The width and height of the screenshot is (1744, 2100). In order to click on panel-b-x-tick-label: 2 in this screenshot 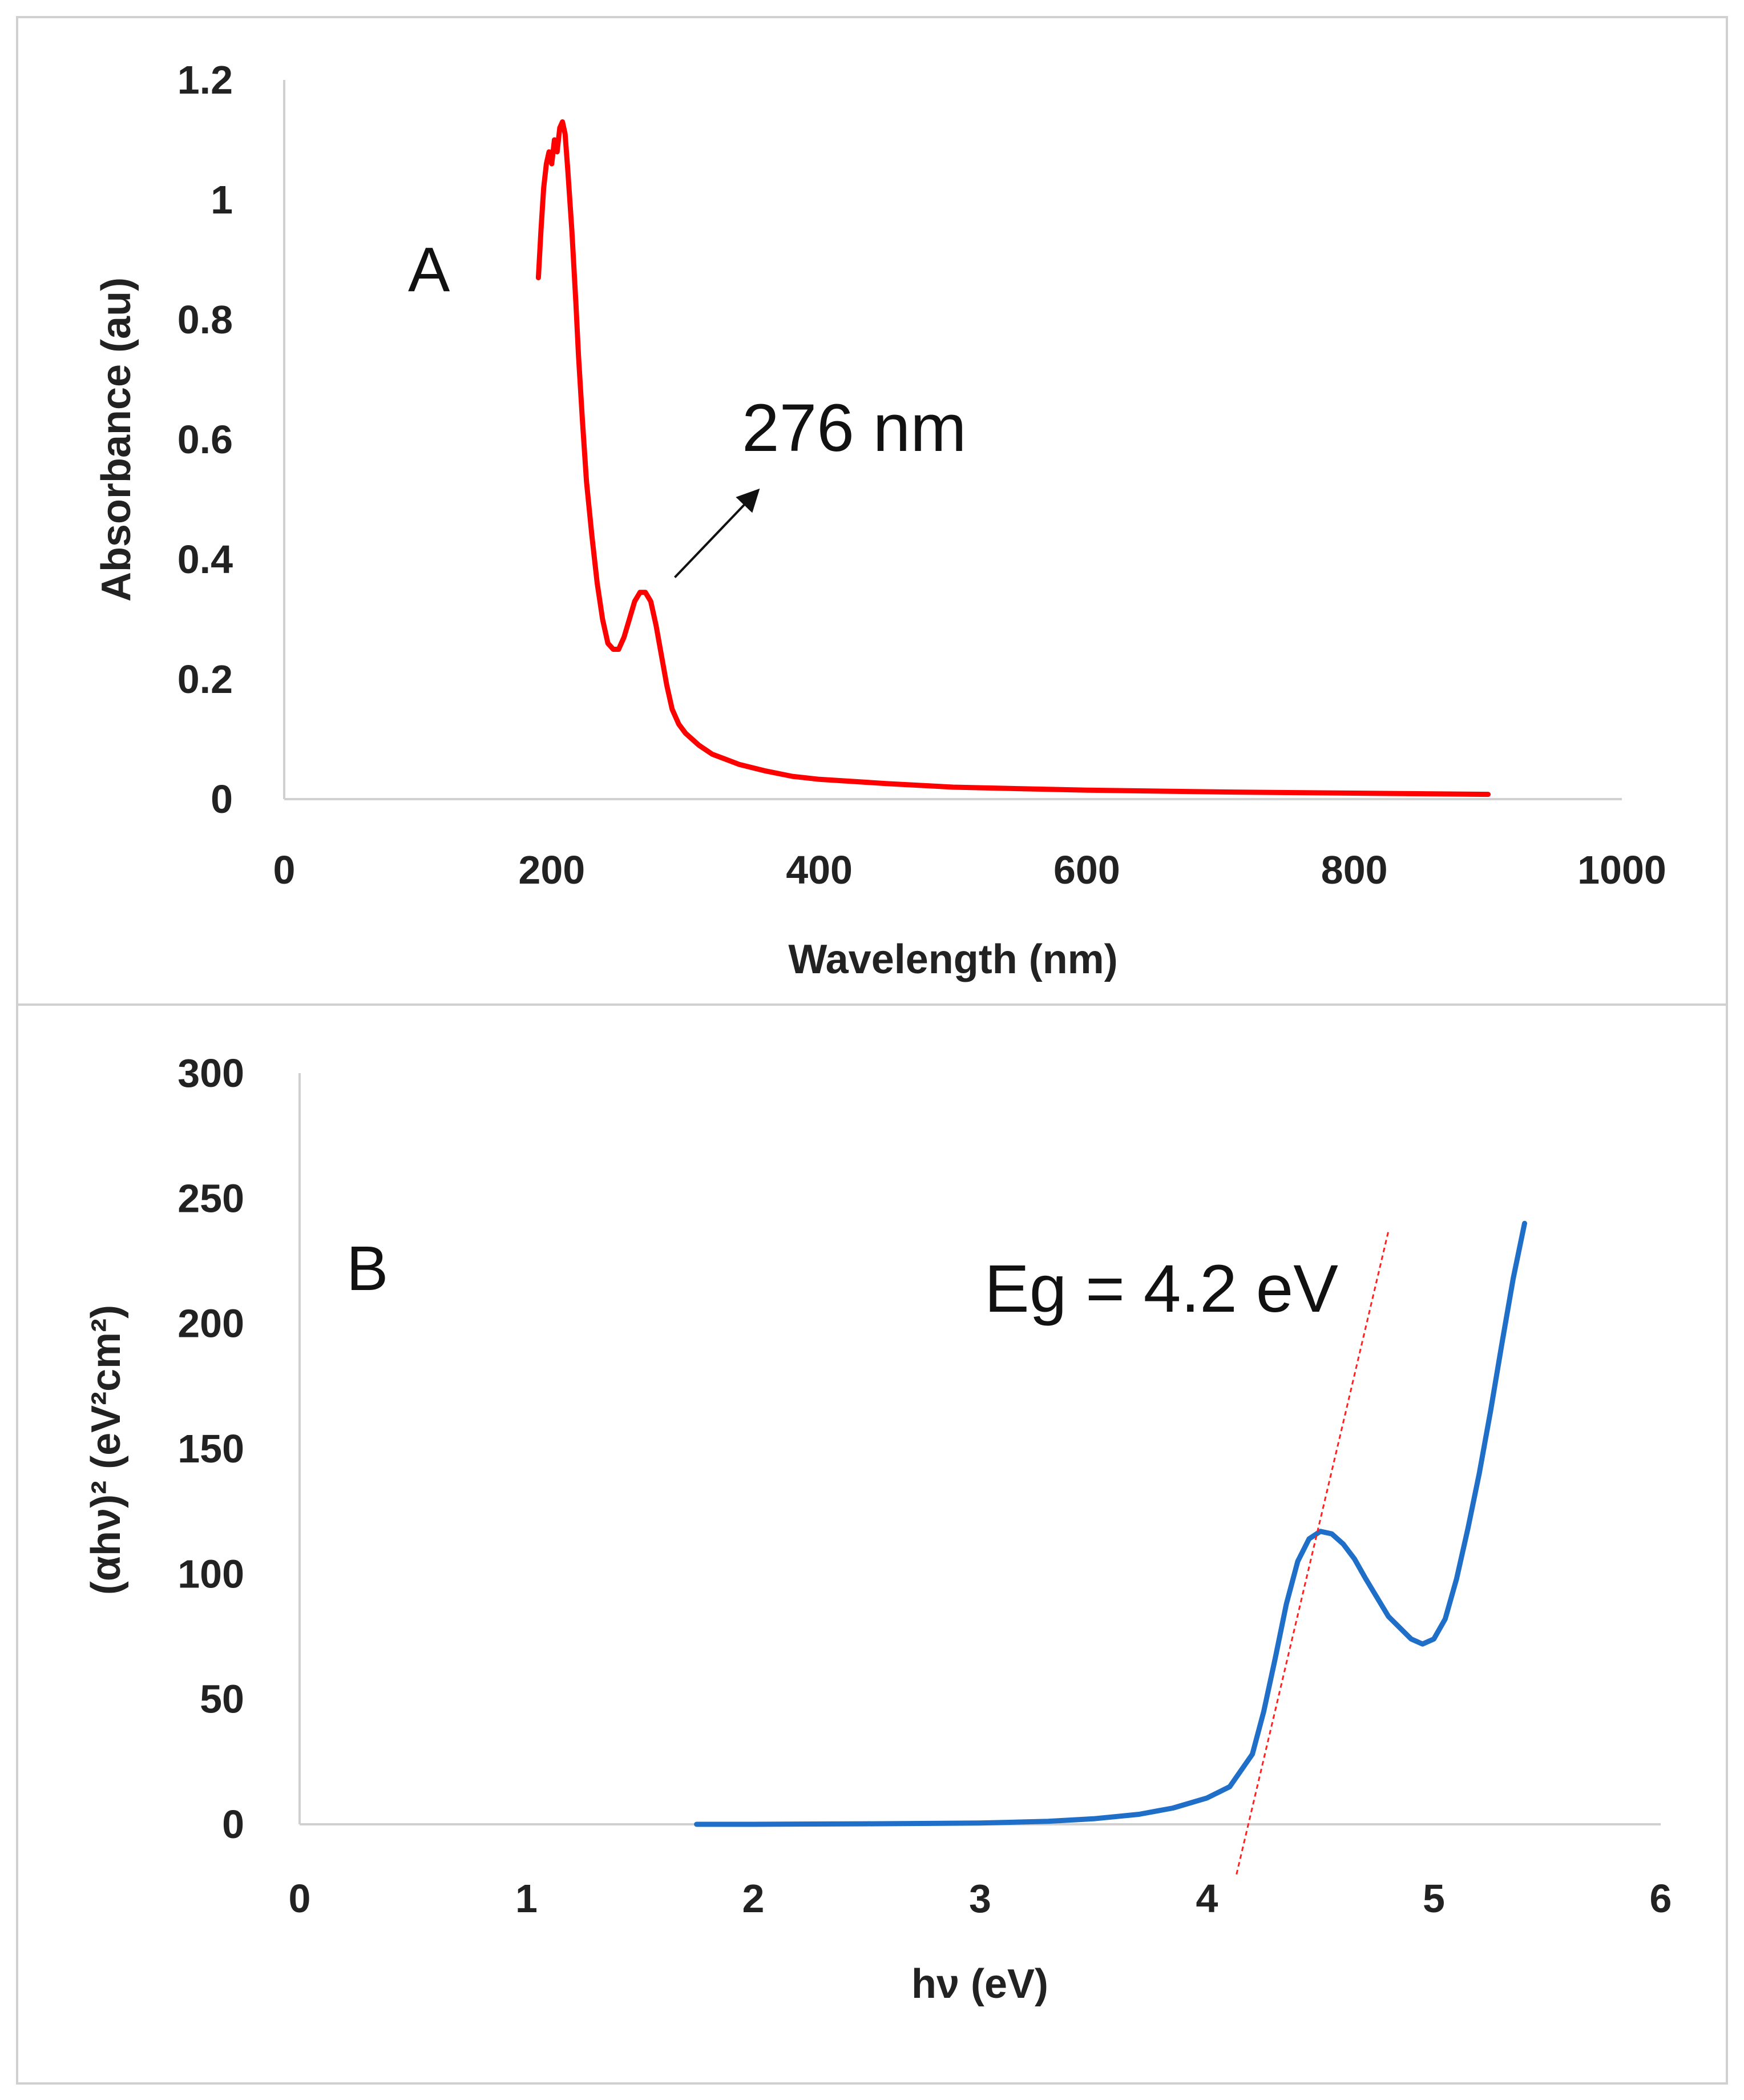, I will do `click(753, 1898)`.